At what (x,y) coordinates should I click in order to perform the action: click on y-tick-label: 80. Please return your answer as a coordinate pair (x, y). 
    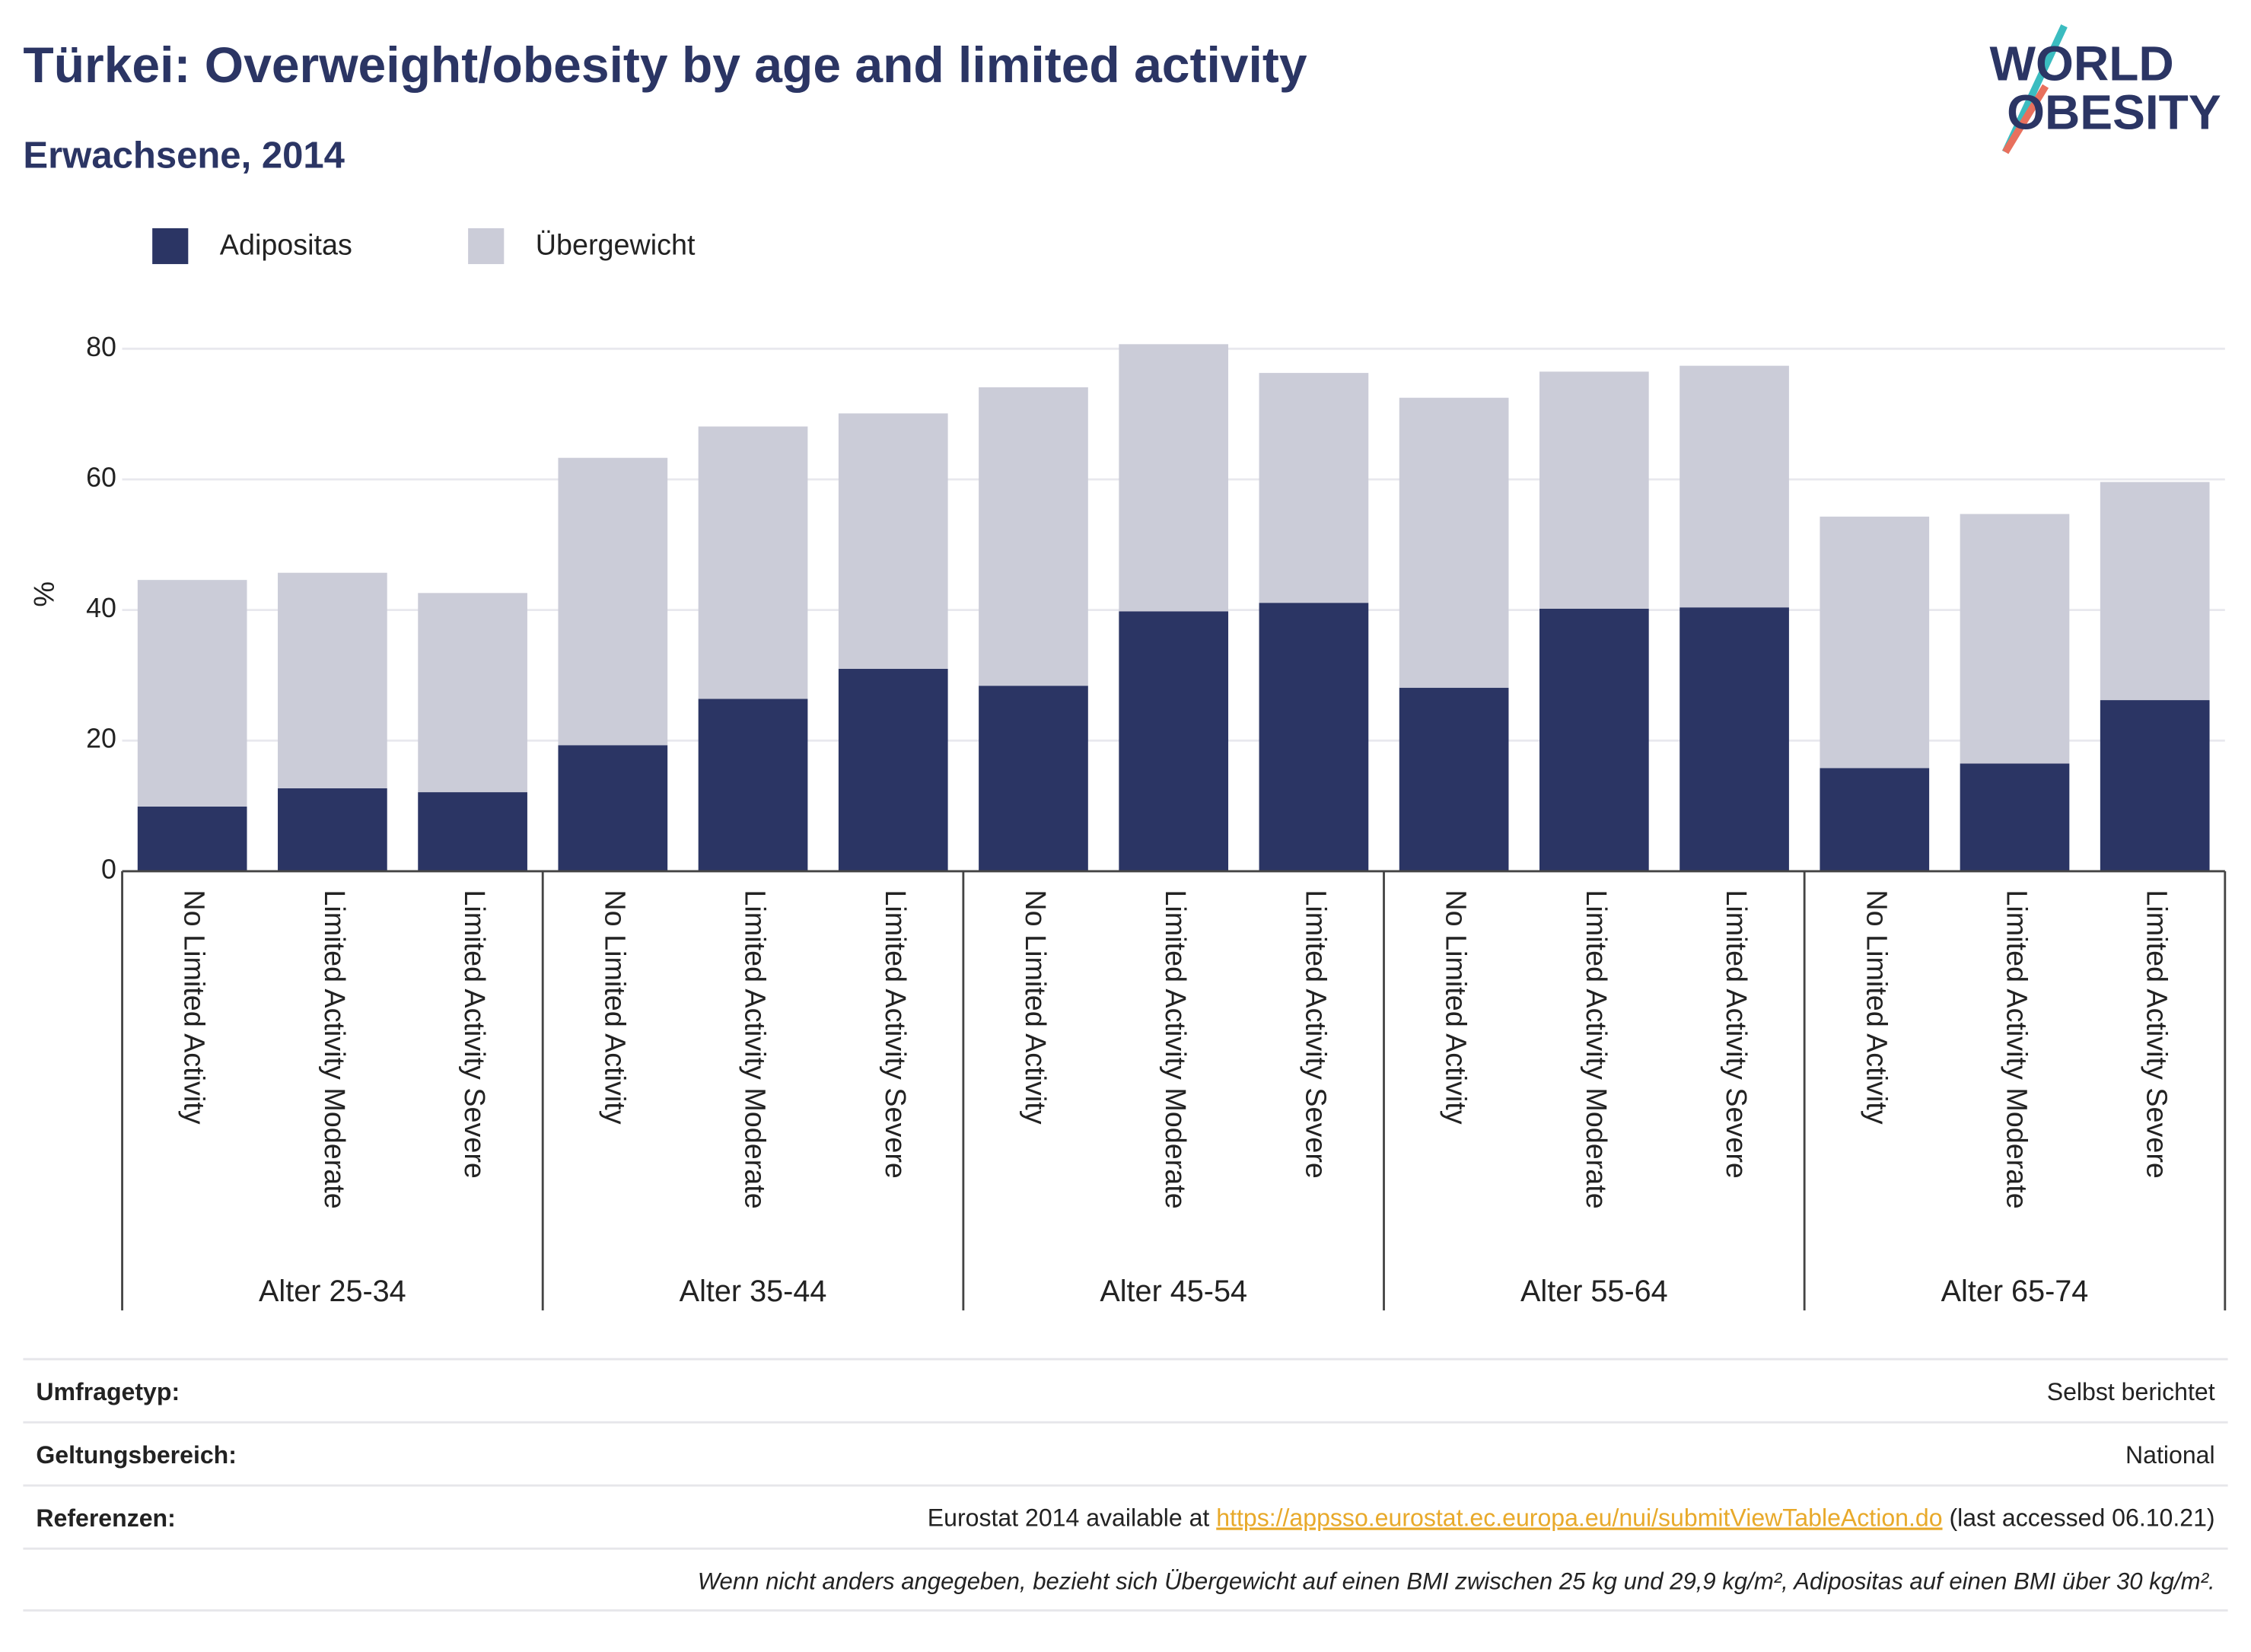
    Looking at the image, I should click on (101, 347).